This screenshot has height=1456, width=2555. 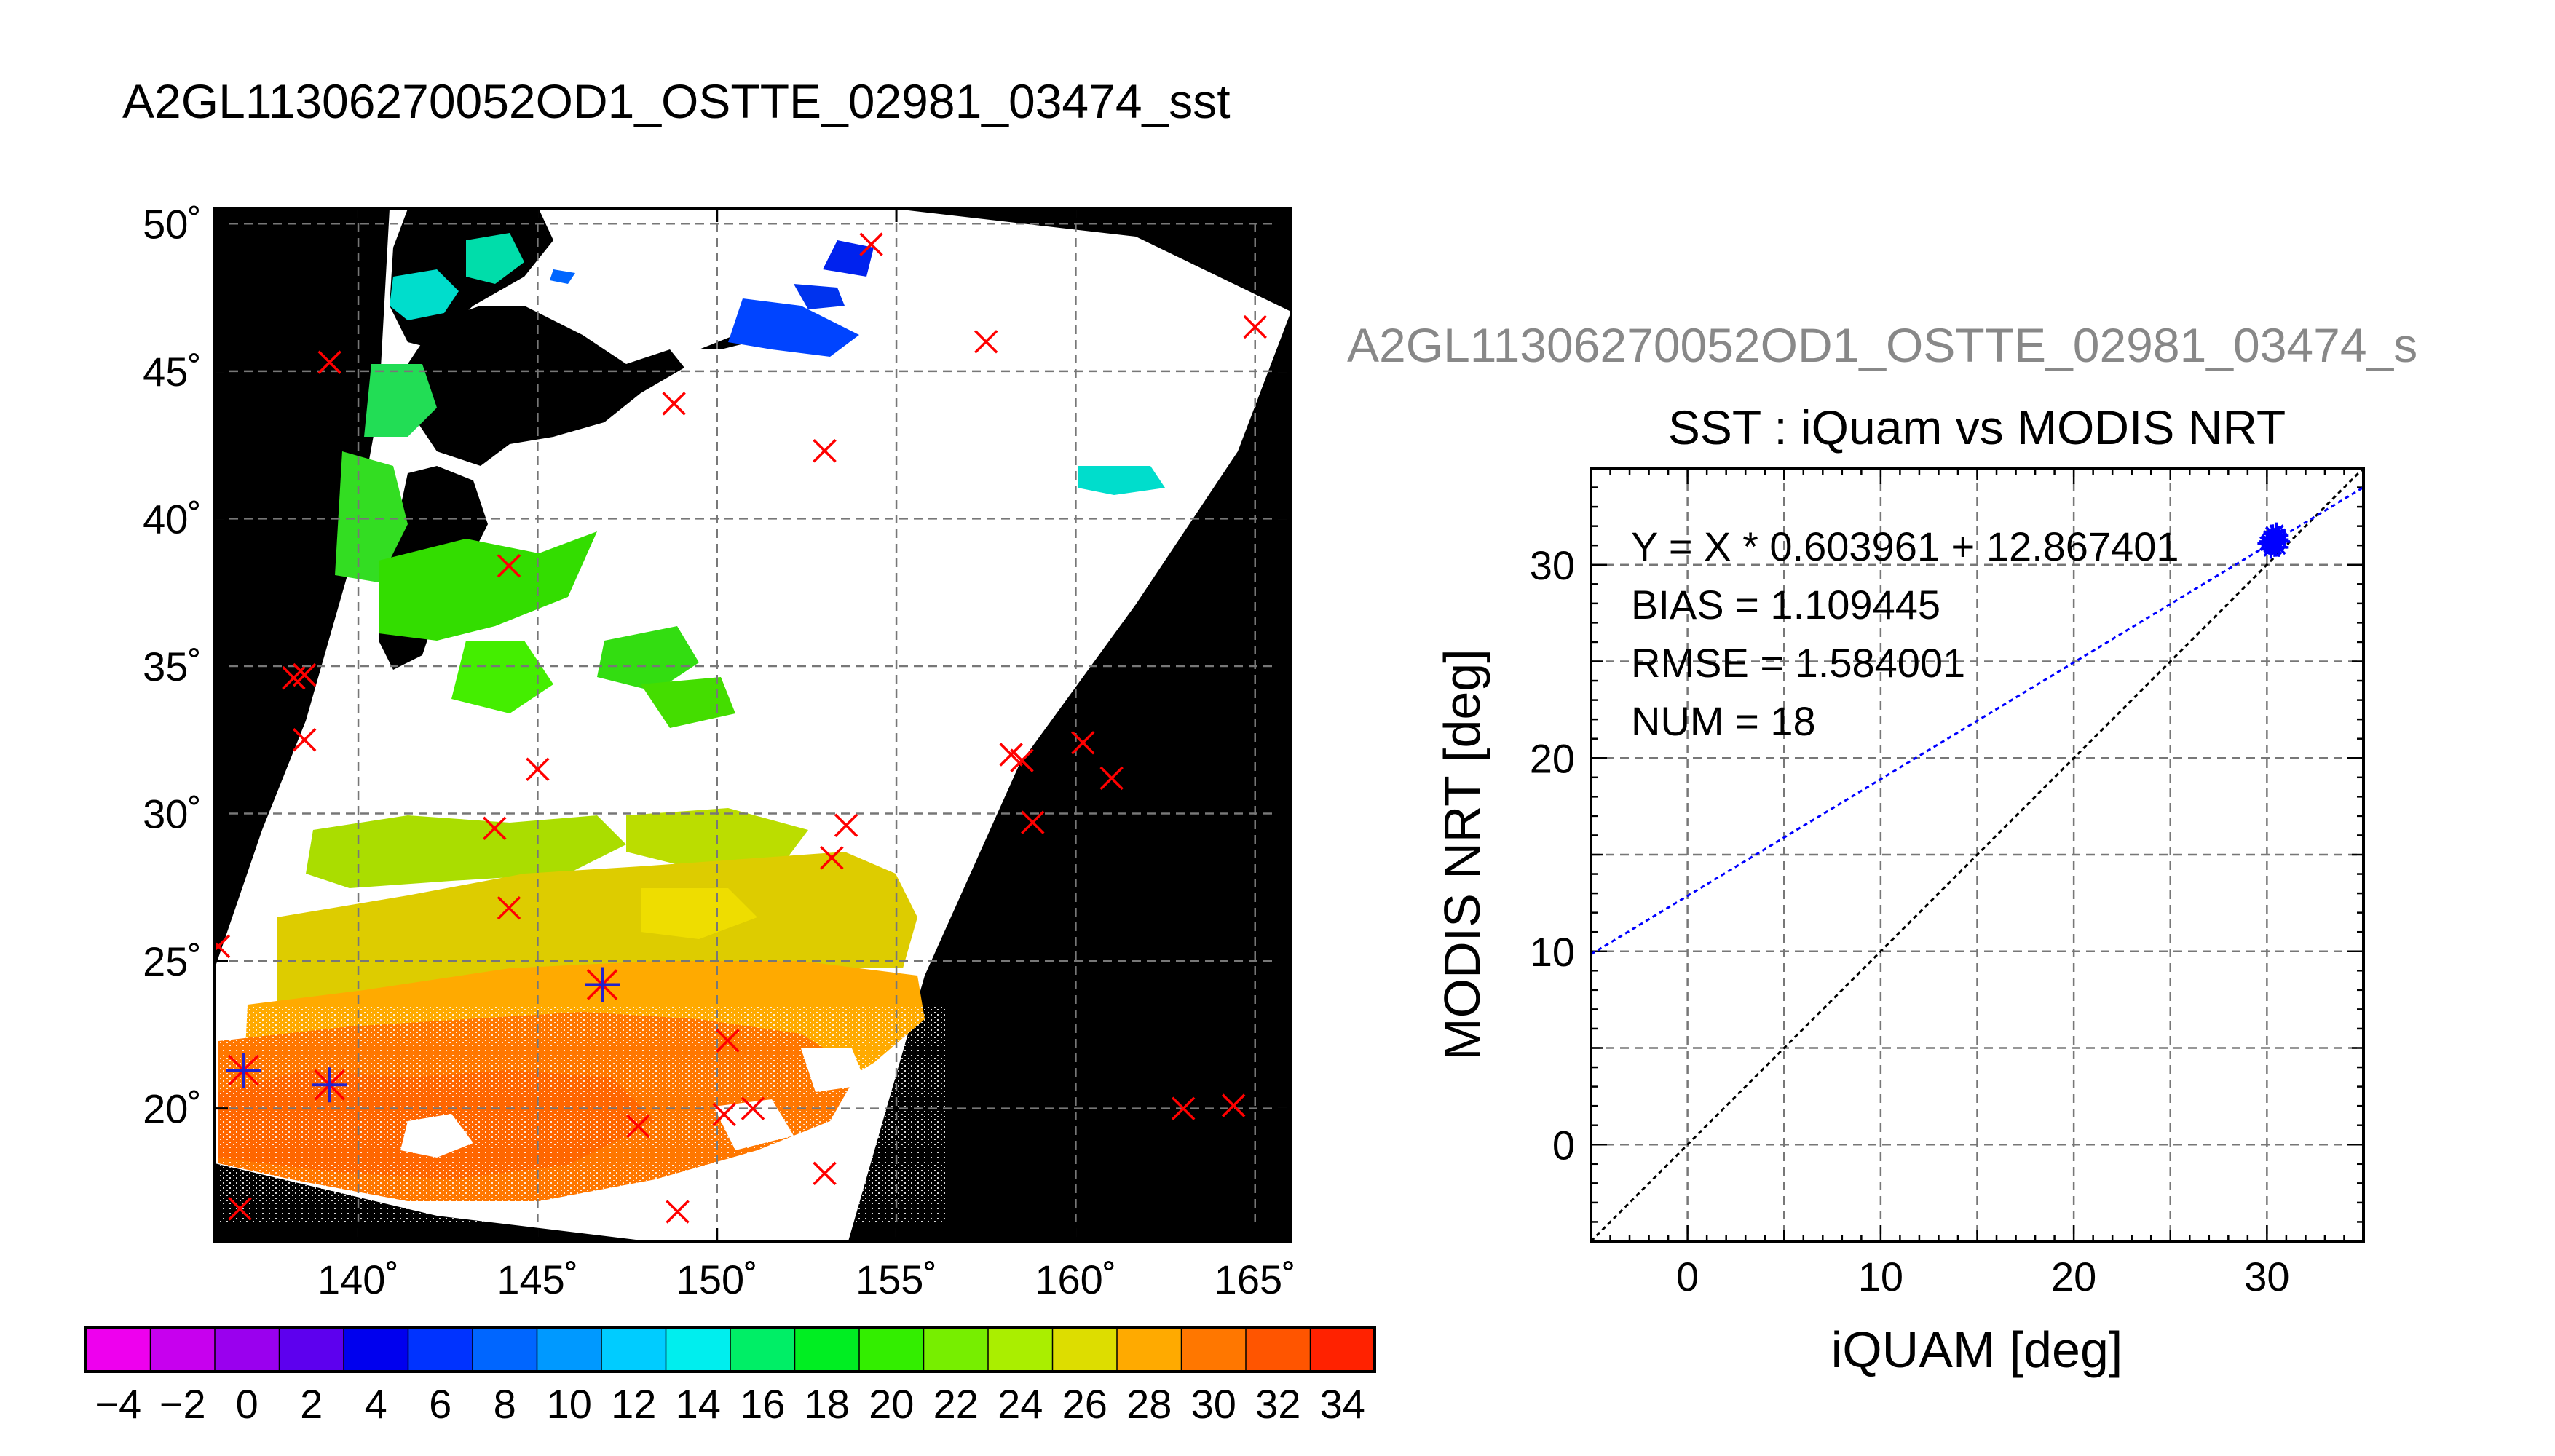 What do you see at coordinates (2266, 1276) in the screenshot?
I see `x-tick-label: 30` at bounding box center [2266, 1276].